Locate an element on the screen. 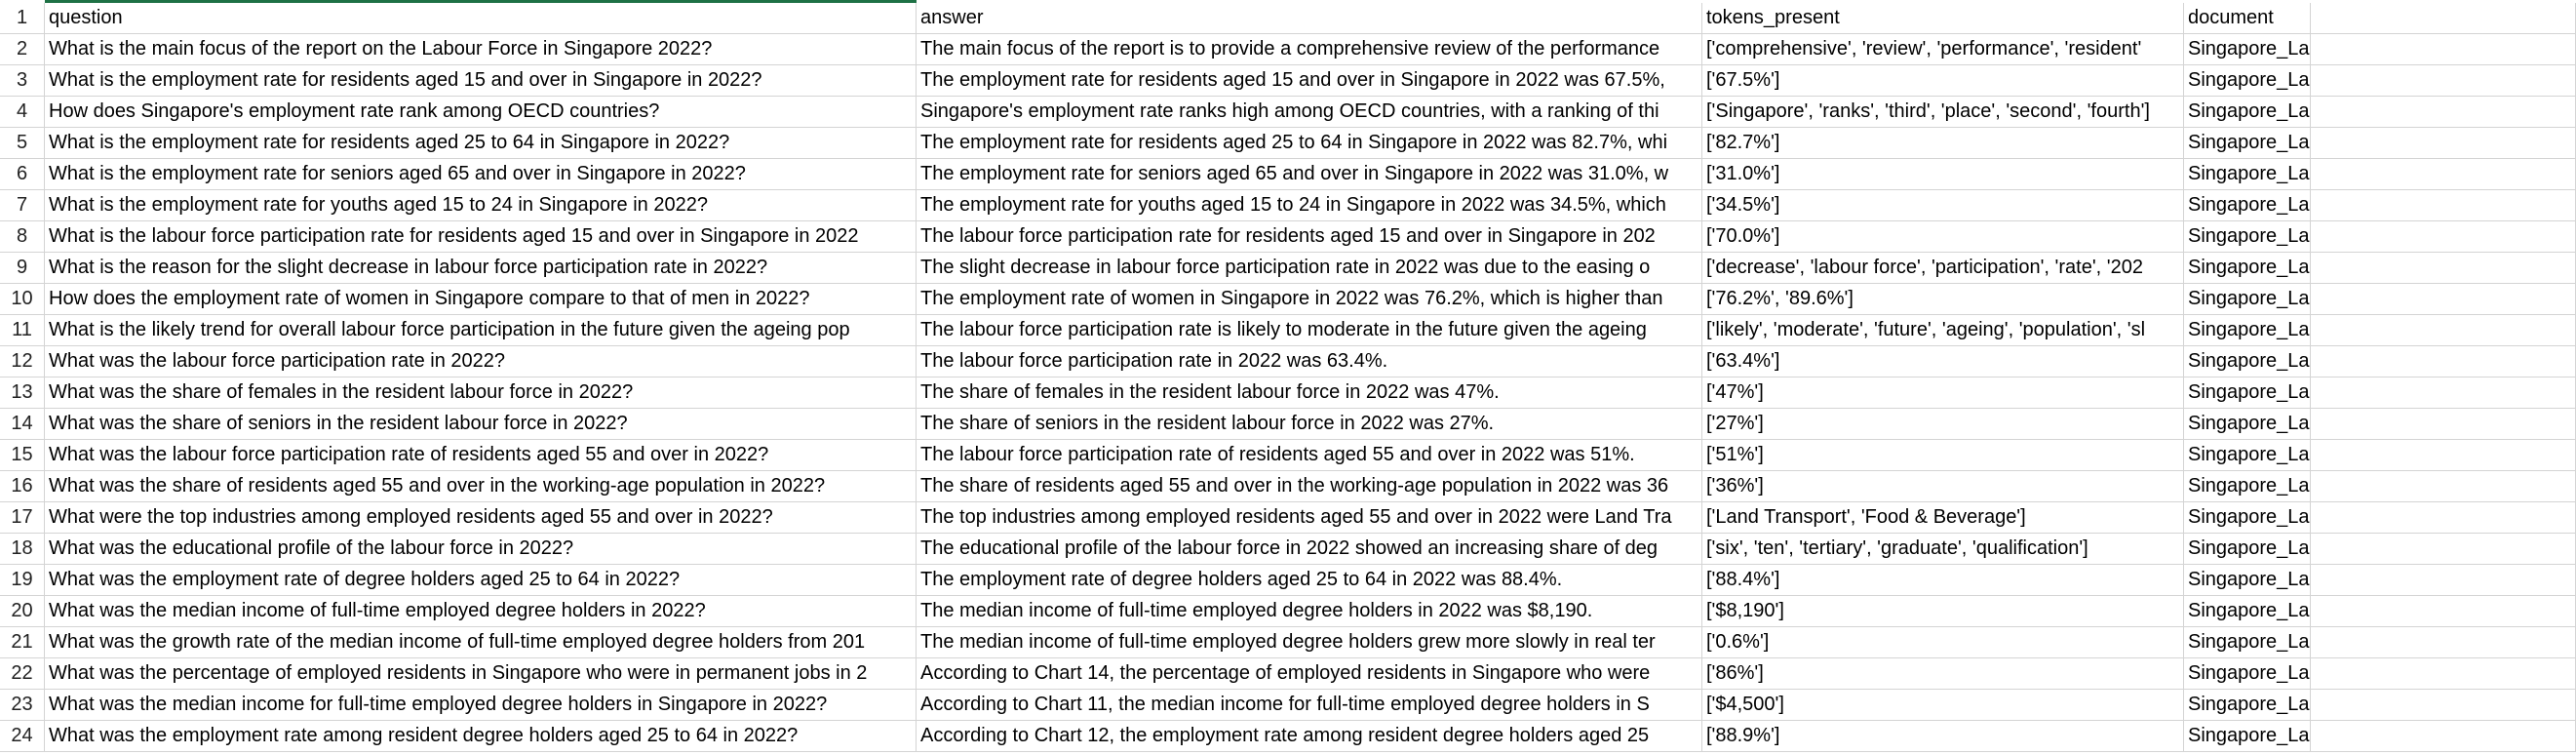  tokens-cell: ['88.4%'] is located at coordinates (1943, 581).